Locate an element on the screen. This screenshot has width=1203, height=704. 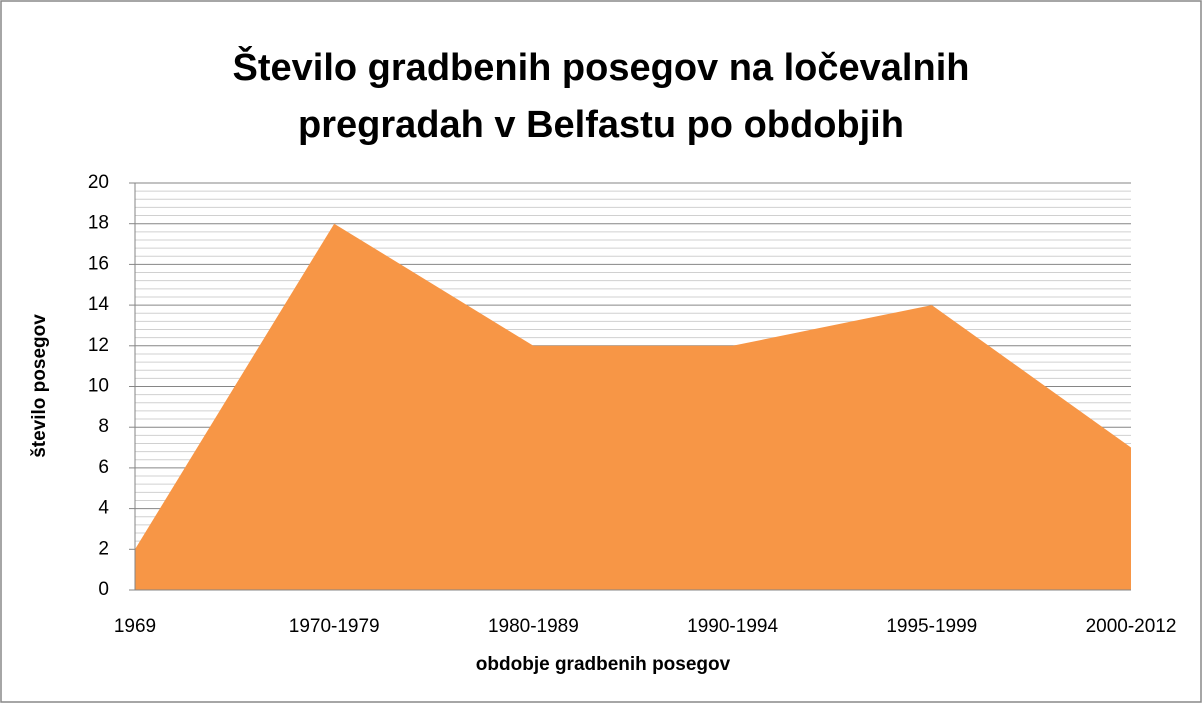
y-tick-label: 12 is located at coordinates (98, 345).